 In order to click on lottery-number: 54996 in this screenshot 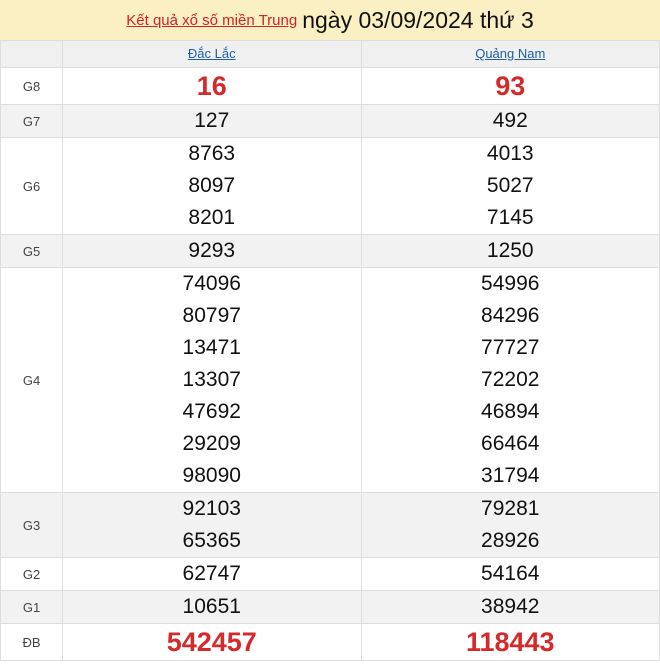, I will do `click(510, 283)`.